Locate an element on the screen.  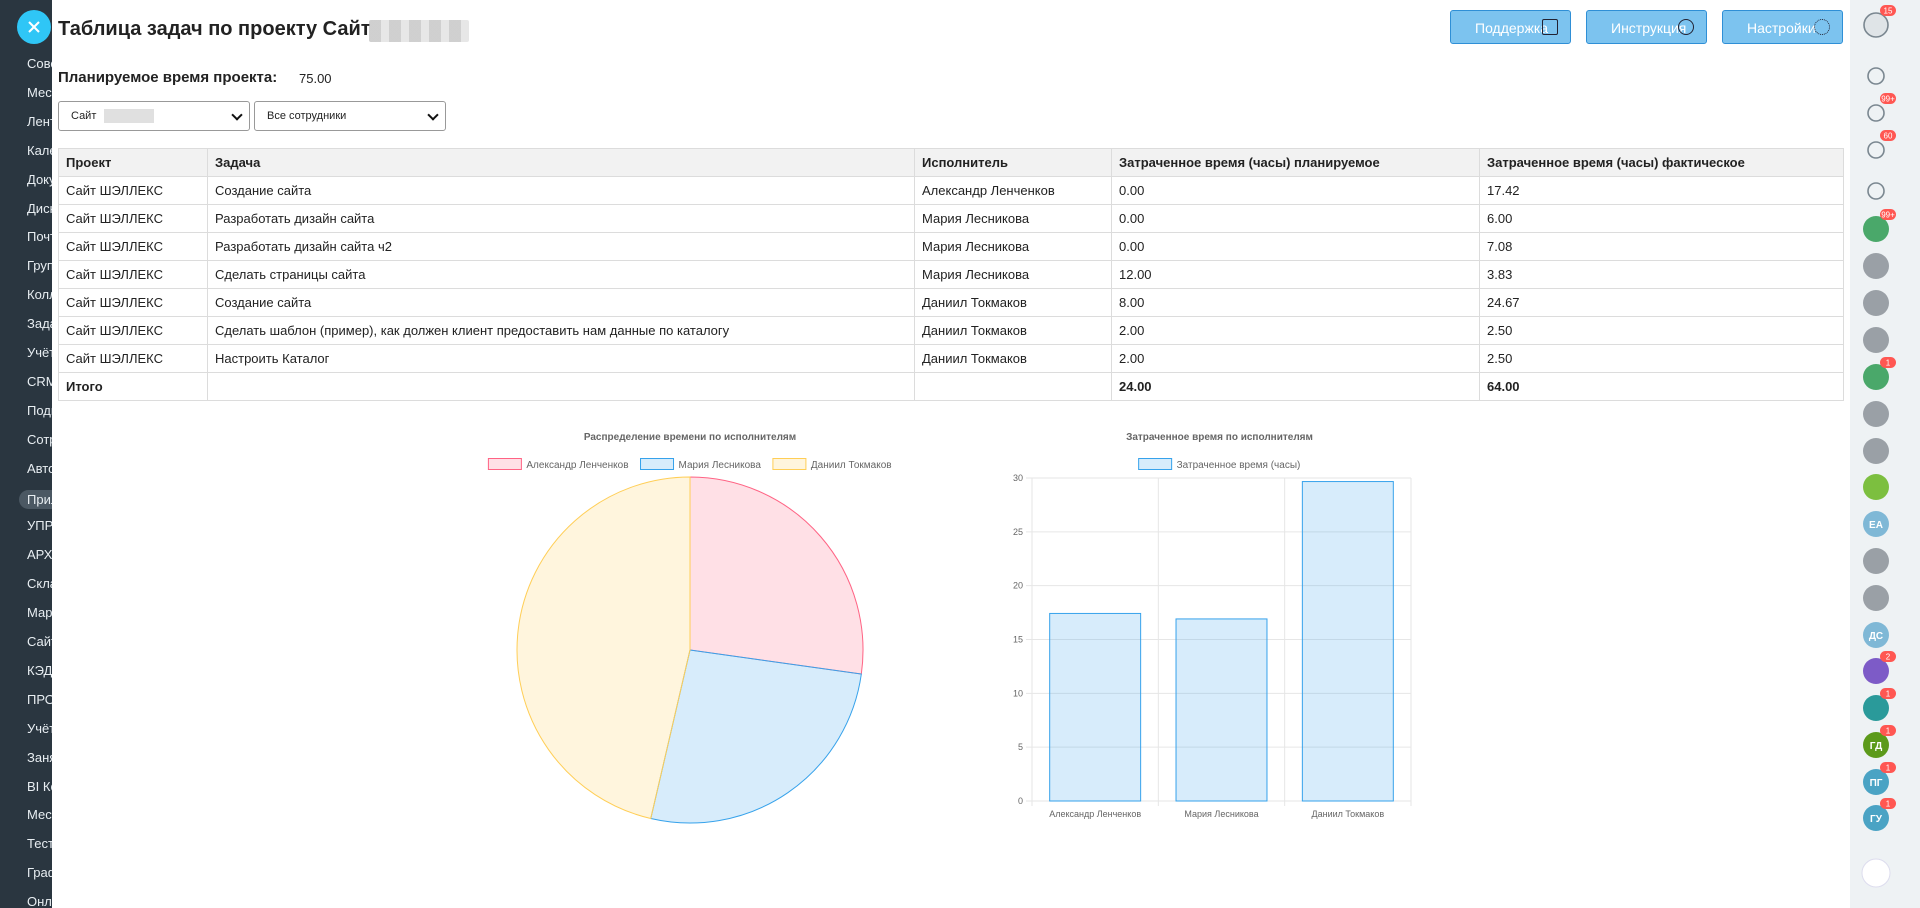
chart-title: Распределение времени по исполнителям is located at coordinates (690, 437).